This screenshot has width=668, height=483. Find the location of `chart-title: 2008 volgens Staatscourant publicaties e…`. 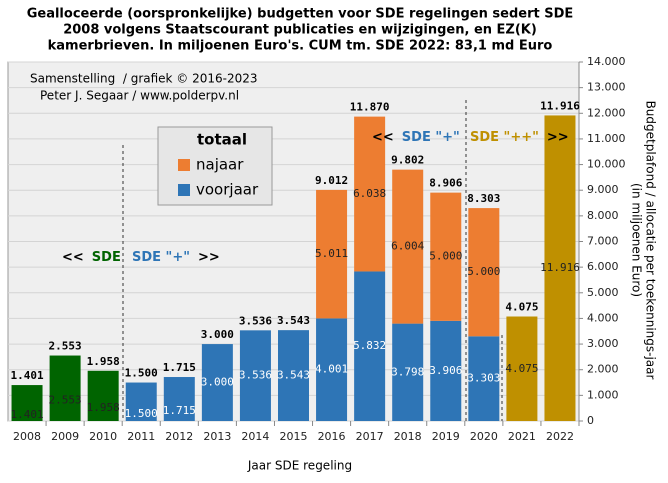

chart-title: 2008 volgens Staatscourant publicaties e… is located at coordinates (300, 30).